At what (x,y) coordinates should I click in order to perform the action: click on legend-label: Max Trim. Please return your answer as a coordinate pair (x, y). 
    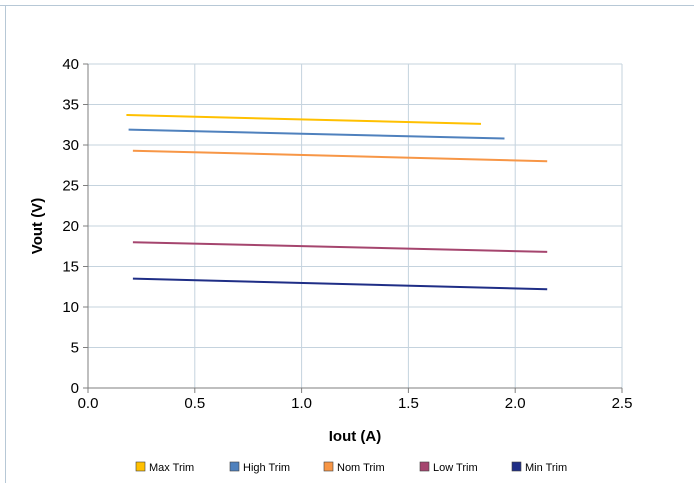
    Looking at the image, I should click on (171, 468).